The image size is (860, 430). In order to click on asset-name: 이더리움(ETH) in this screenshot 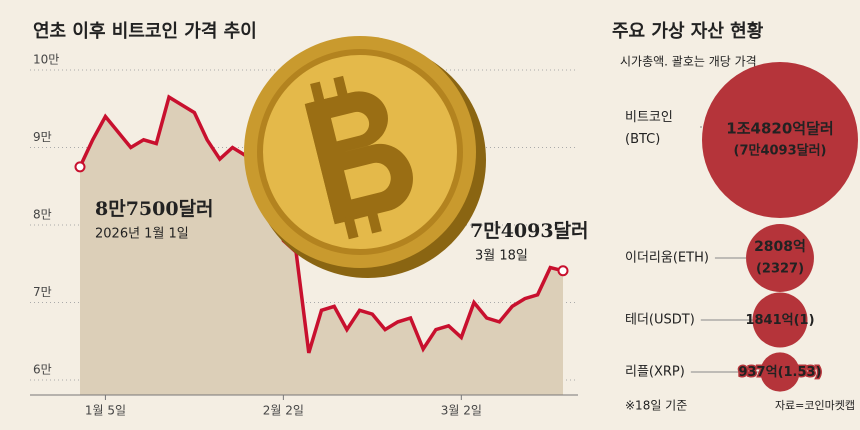, I will do `click(667, 258)`.